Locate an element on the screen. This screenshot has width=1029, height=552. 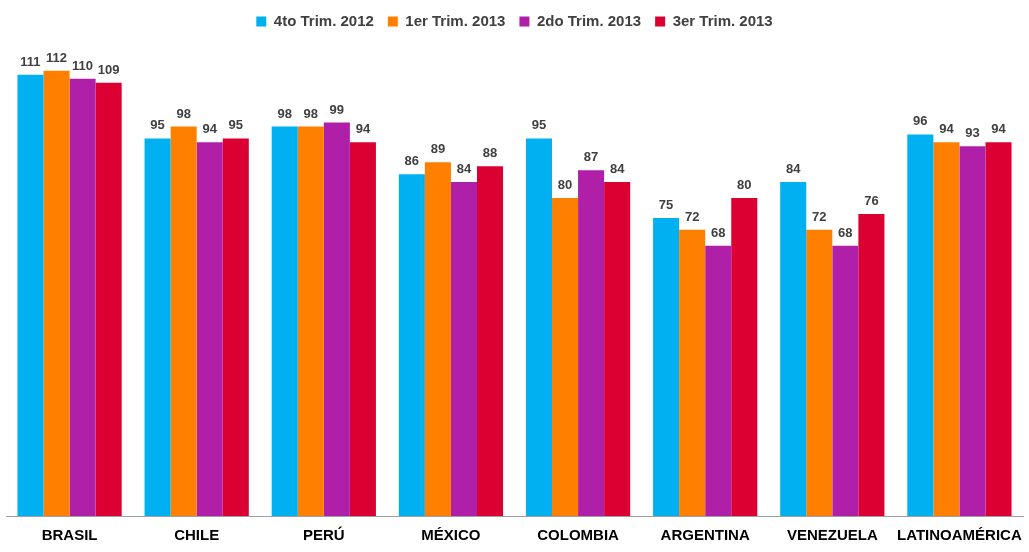
data-label: 76 is located at coordinates (871, 200).